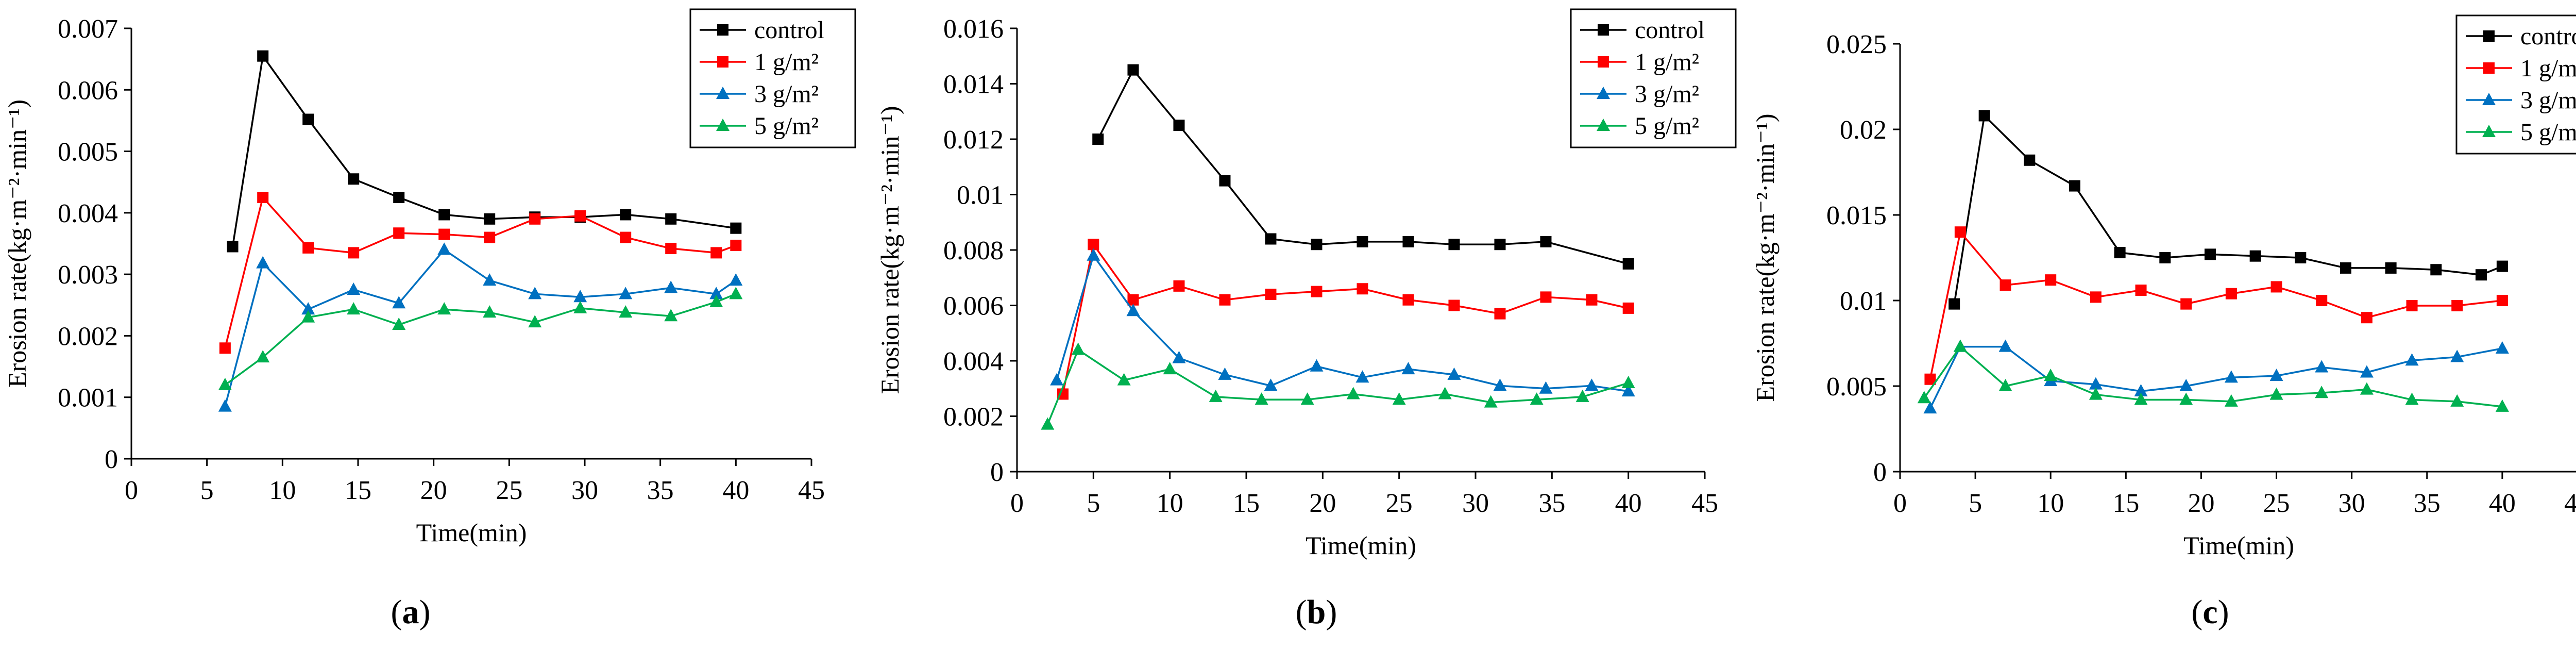 Image resolution: width=2576 pixels, height=650 pixels. Describe the element at coordinates (411, 612) in the screenshot. I see `panel-label-a: (a)` at that location.